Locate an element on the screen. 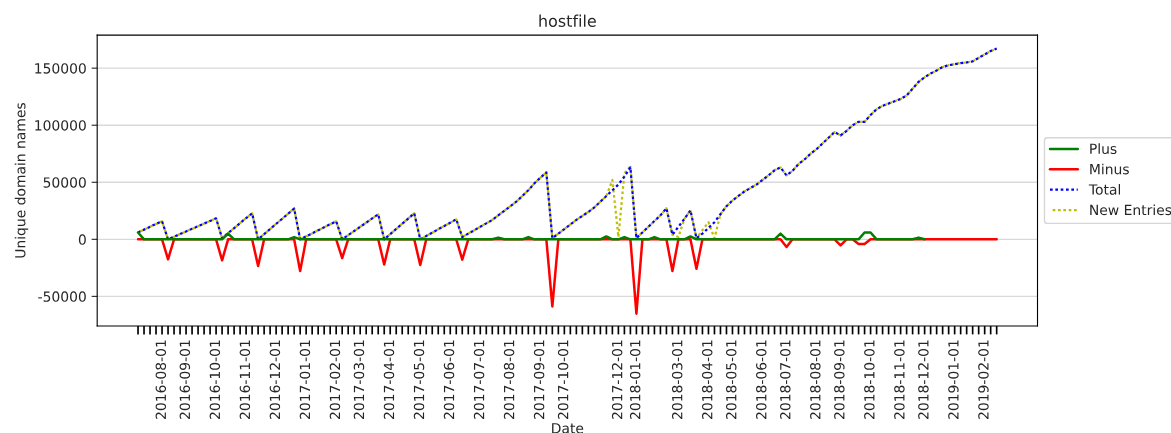  x-tick-label: 2017-04-01 is located at coordinates (389, 379).